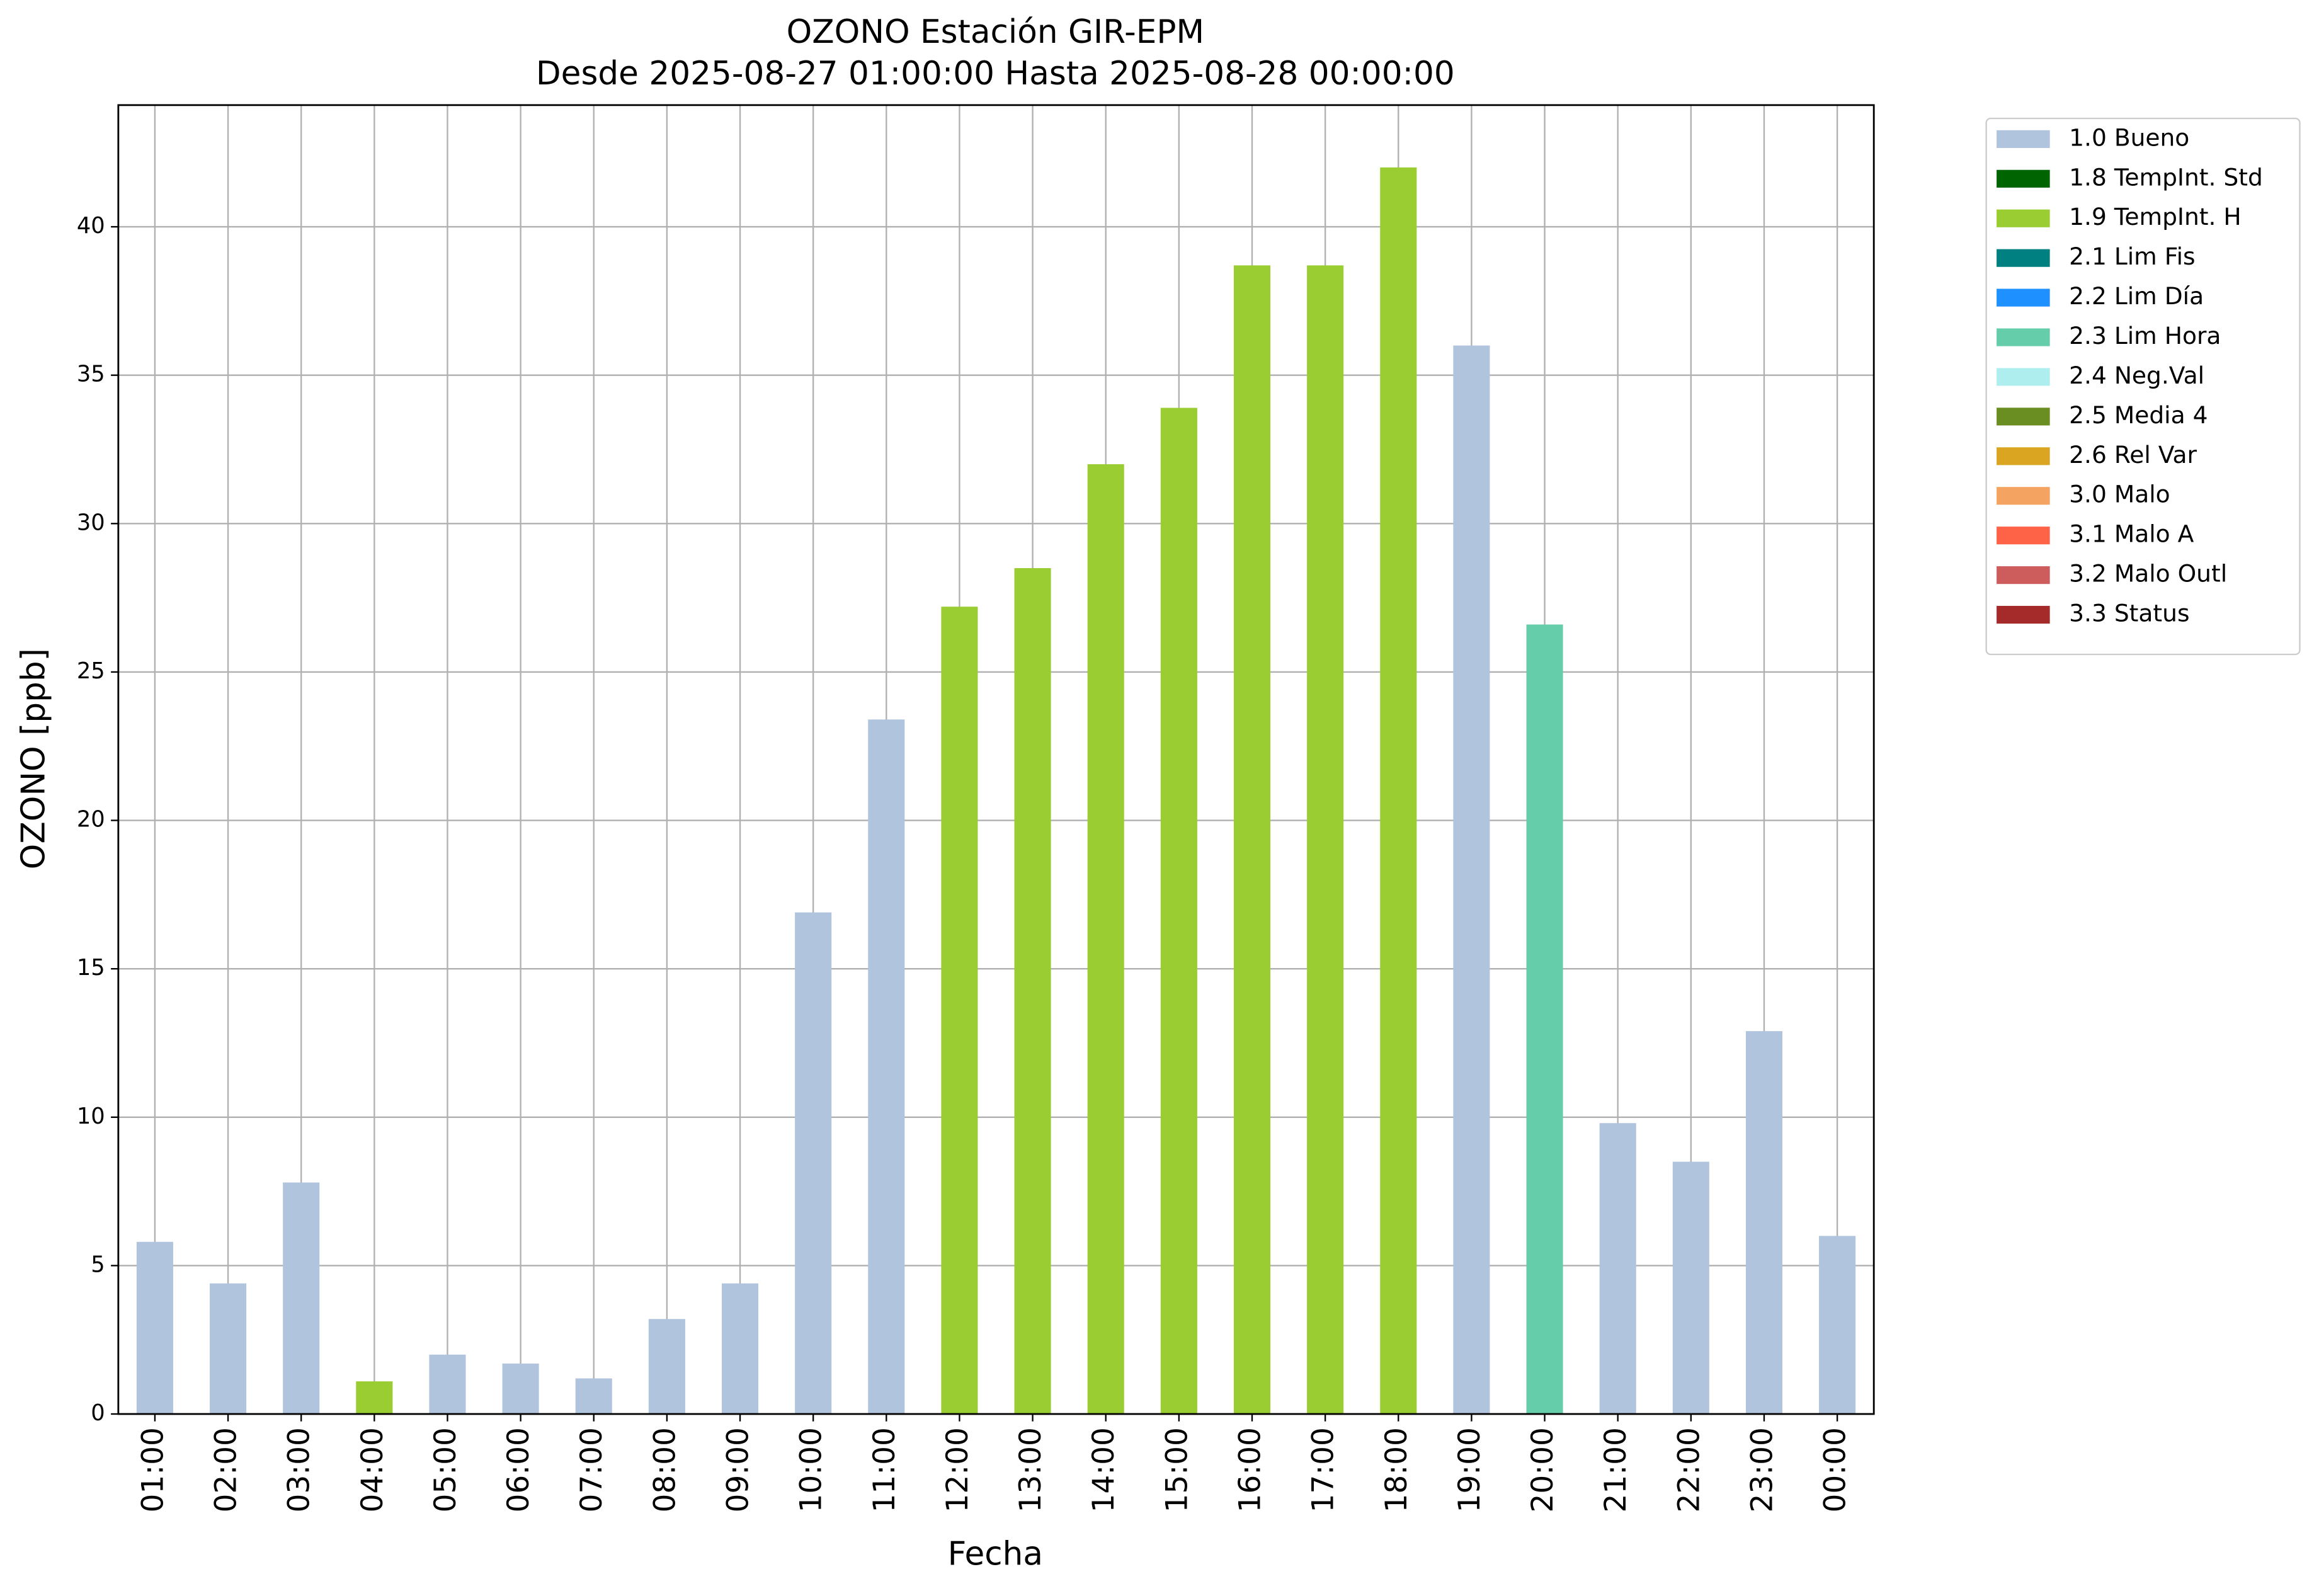 The image size is (2319, 1596). What do you see at coordinates (98, 1264) in the screenshot?
I see `y-tick-label: 5` at bounding box center [98, 1264].